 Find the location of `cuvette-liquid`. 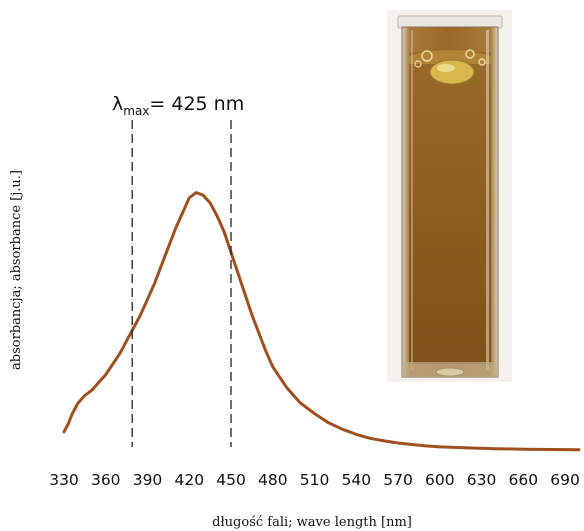

cuvette-liquid is located at coordinates (450, 208).